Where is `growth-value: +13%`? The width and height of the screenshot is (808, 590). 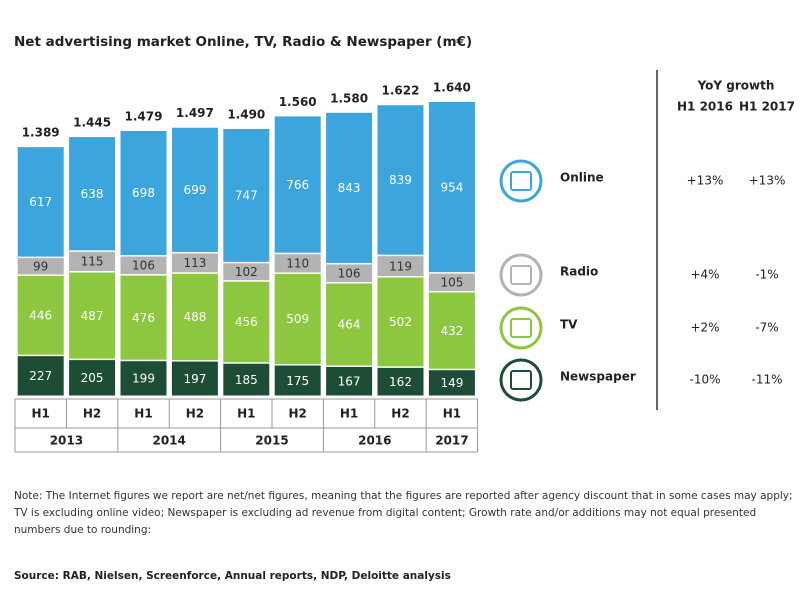
growth-value: +13% is located at coordinates (705, 181).